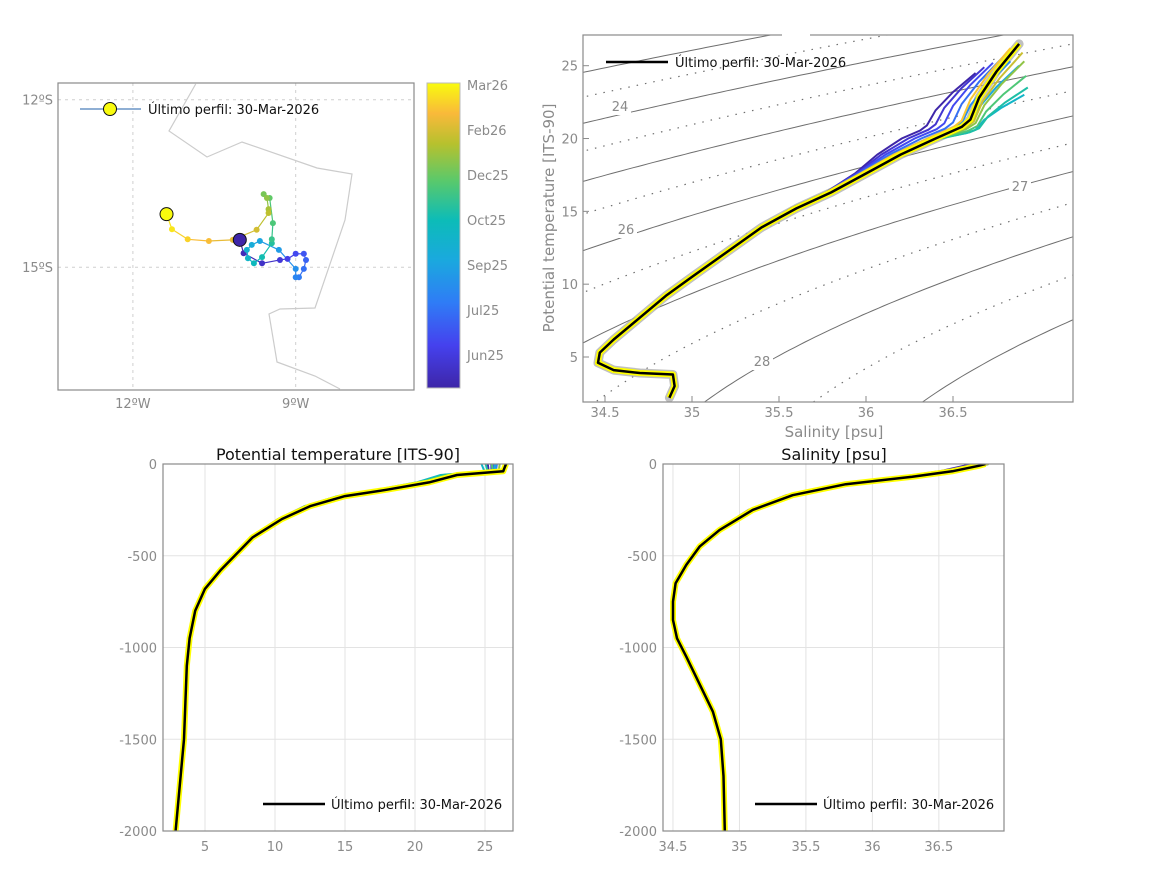 The width and height of the screenshot is (1167, 875). I want to click on sp-ytick-label: -500, so click(642, 557).